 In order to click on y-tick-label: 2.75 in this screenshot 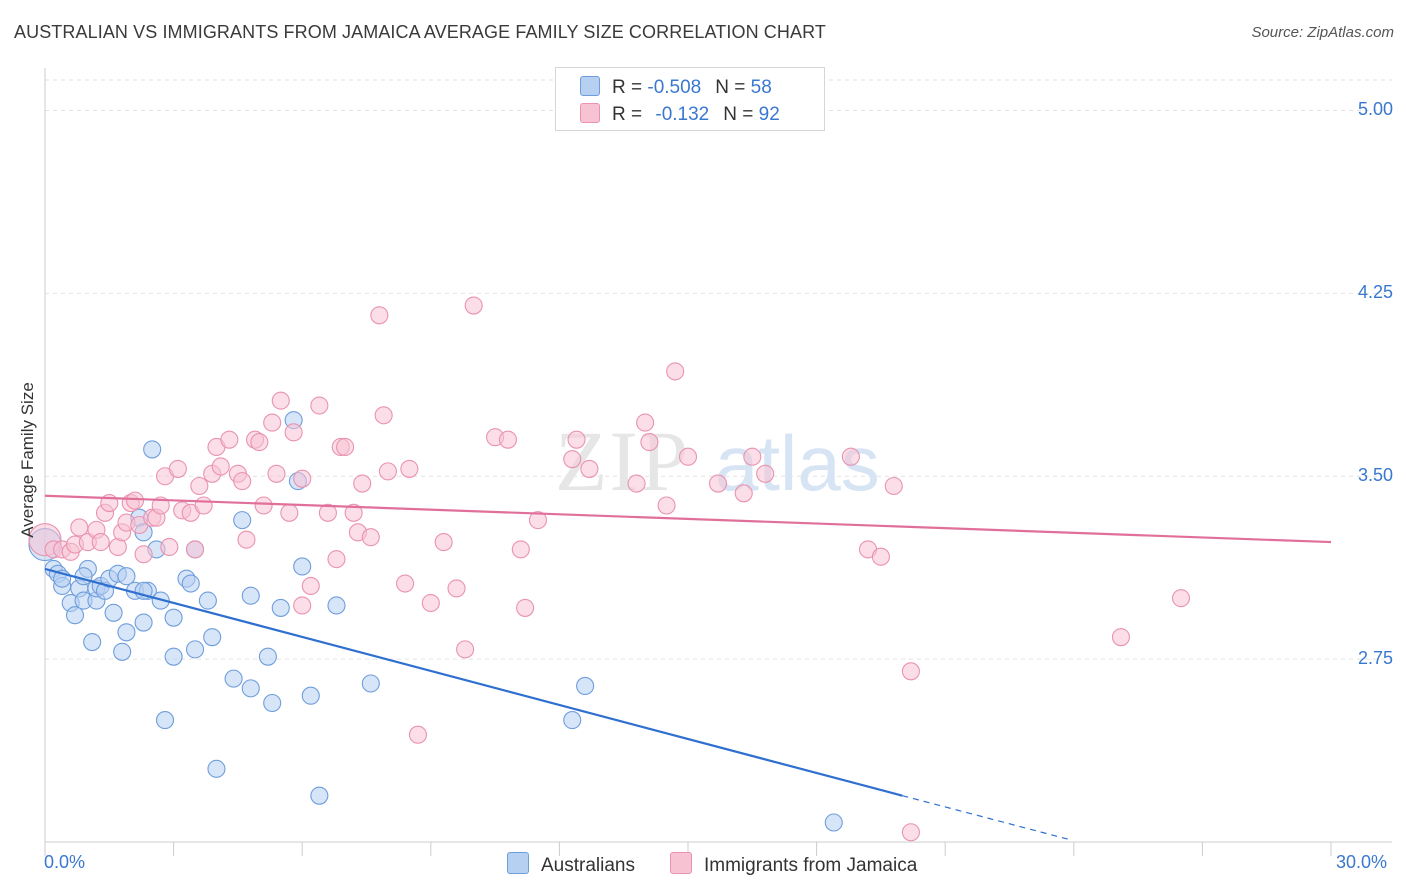, I will do `click(1375, 658)`.